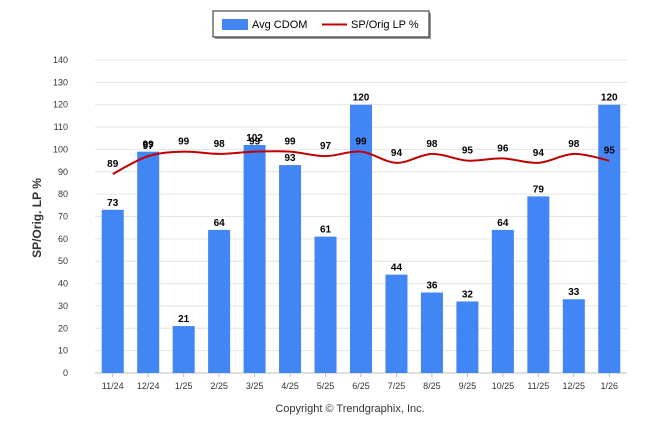  What do you see at coordinates (467, 337) in the screenshot?
I see `bar-9/25` at bounding box center [467, 337].